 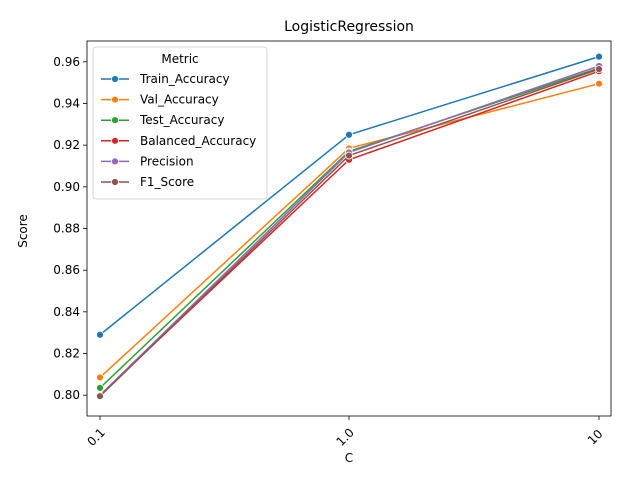 I want to click on legend-label: Val_Accuracy, so click(x=179, y=100).